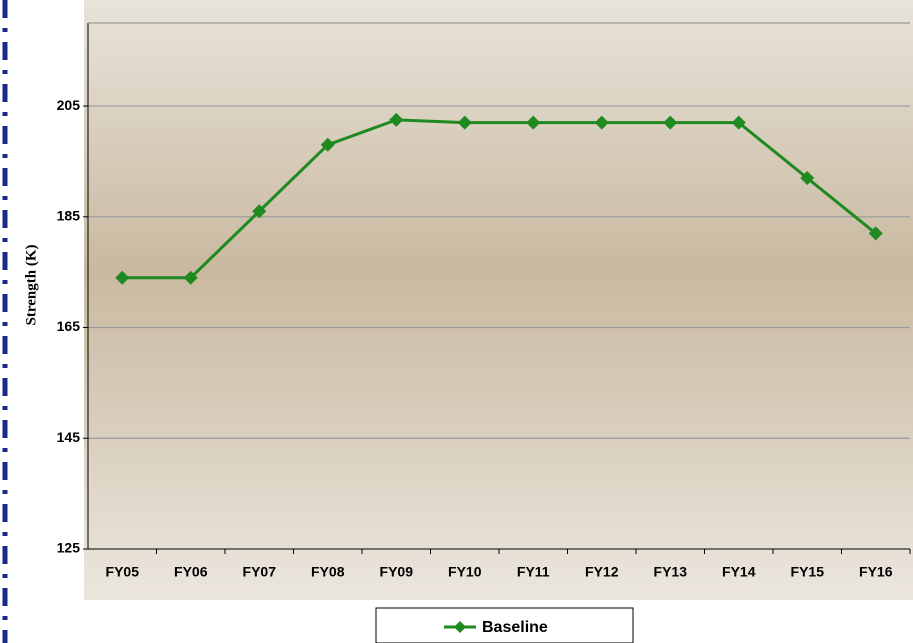 The width and height of the screenshot is (913, 643). What do you see at coordinates (602, 572) in the screenshot?
I see `x-tick-label: FY12` at bounding box center [602, 572].